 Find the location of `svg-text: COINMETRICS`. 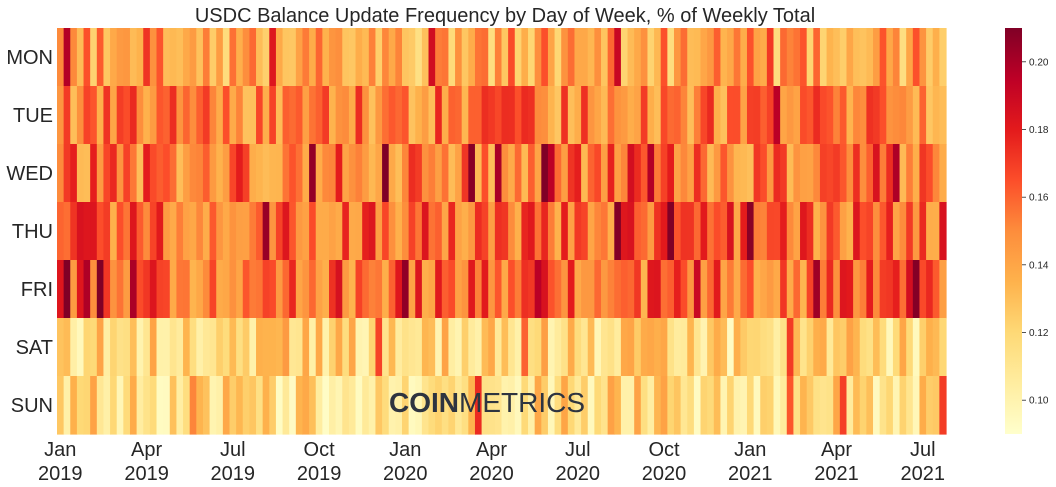

svg-text: COINMETRICS is located at coordinates (487, 402).